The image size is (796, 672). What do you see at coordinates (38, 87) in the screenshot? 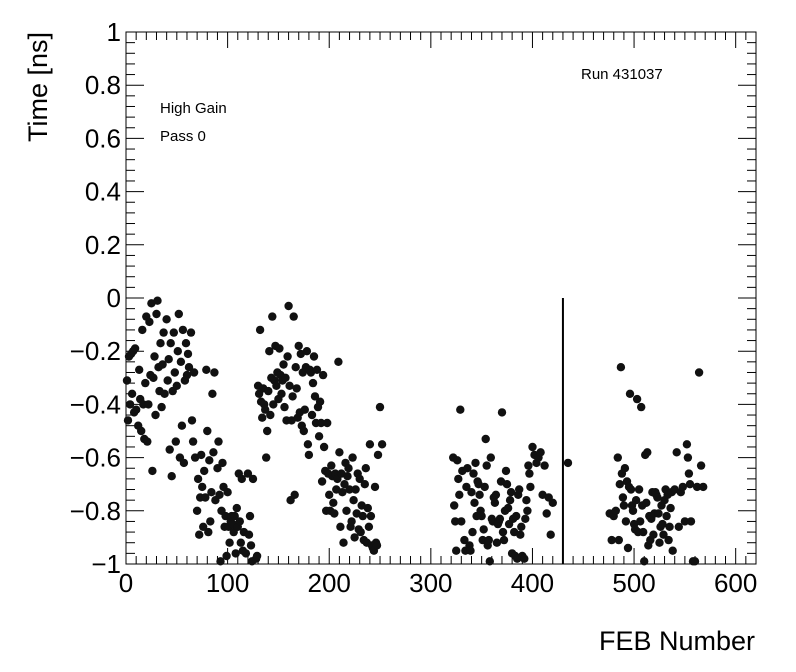
I see `y-axis-title: Time [ns]` at bounding box center [38, 87].